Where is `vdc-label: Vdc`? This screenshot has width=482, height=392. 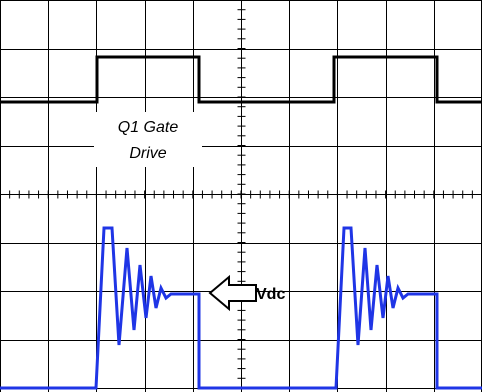
vdc-label: Vdc is located at coordinates (270, 294).